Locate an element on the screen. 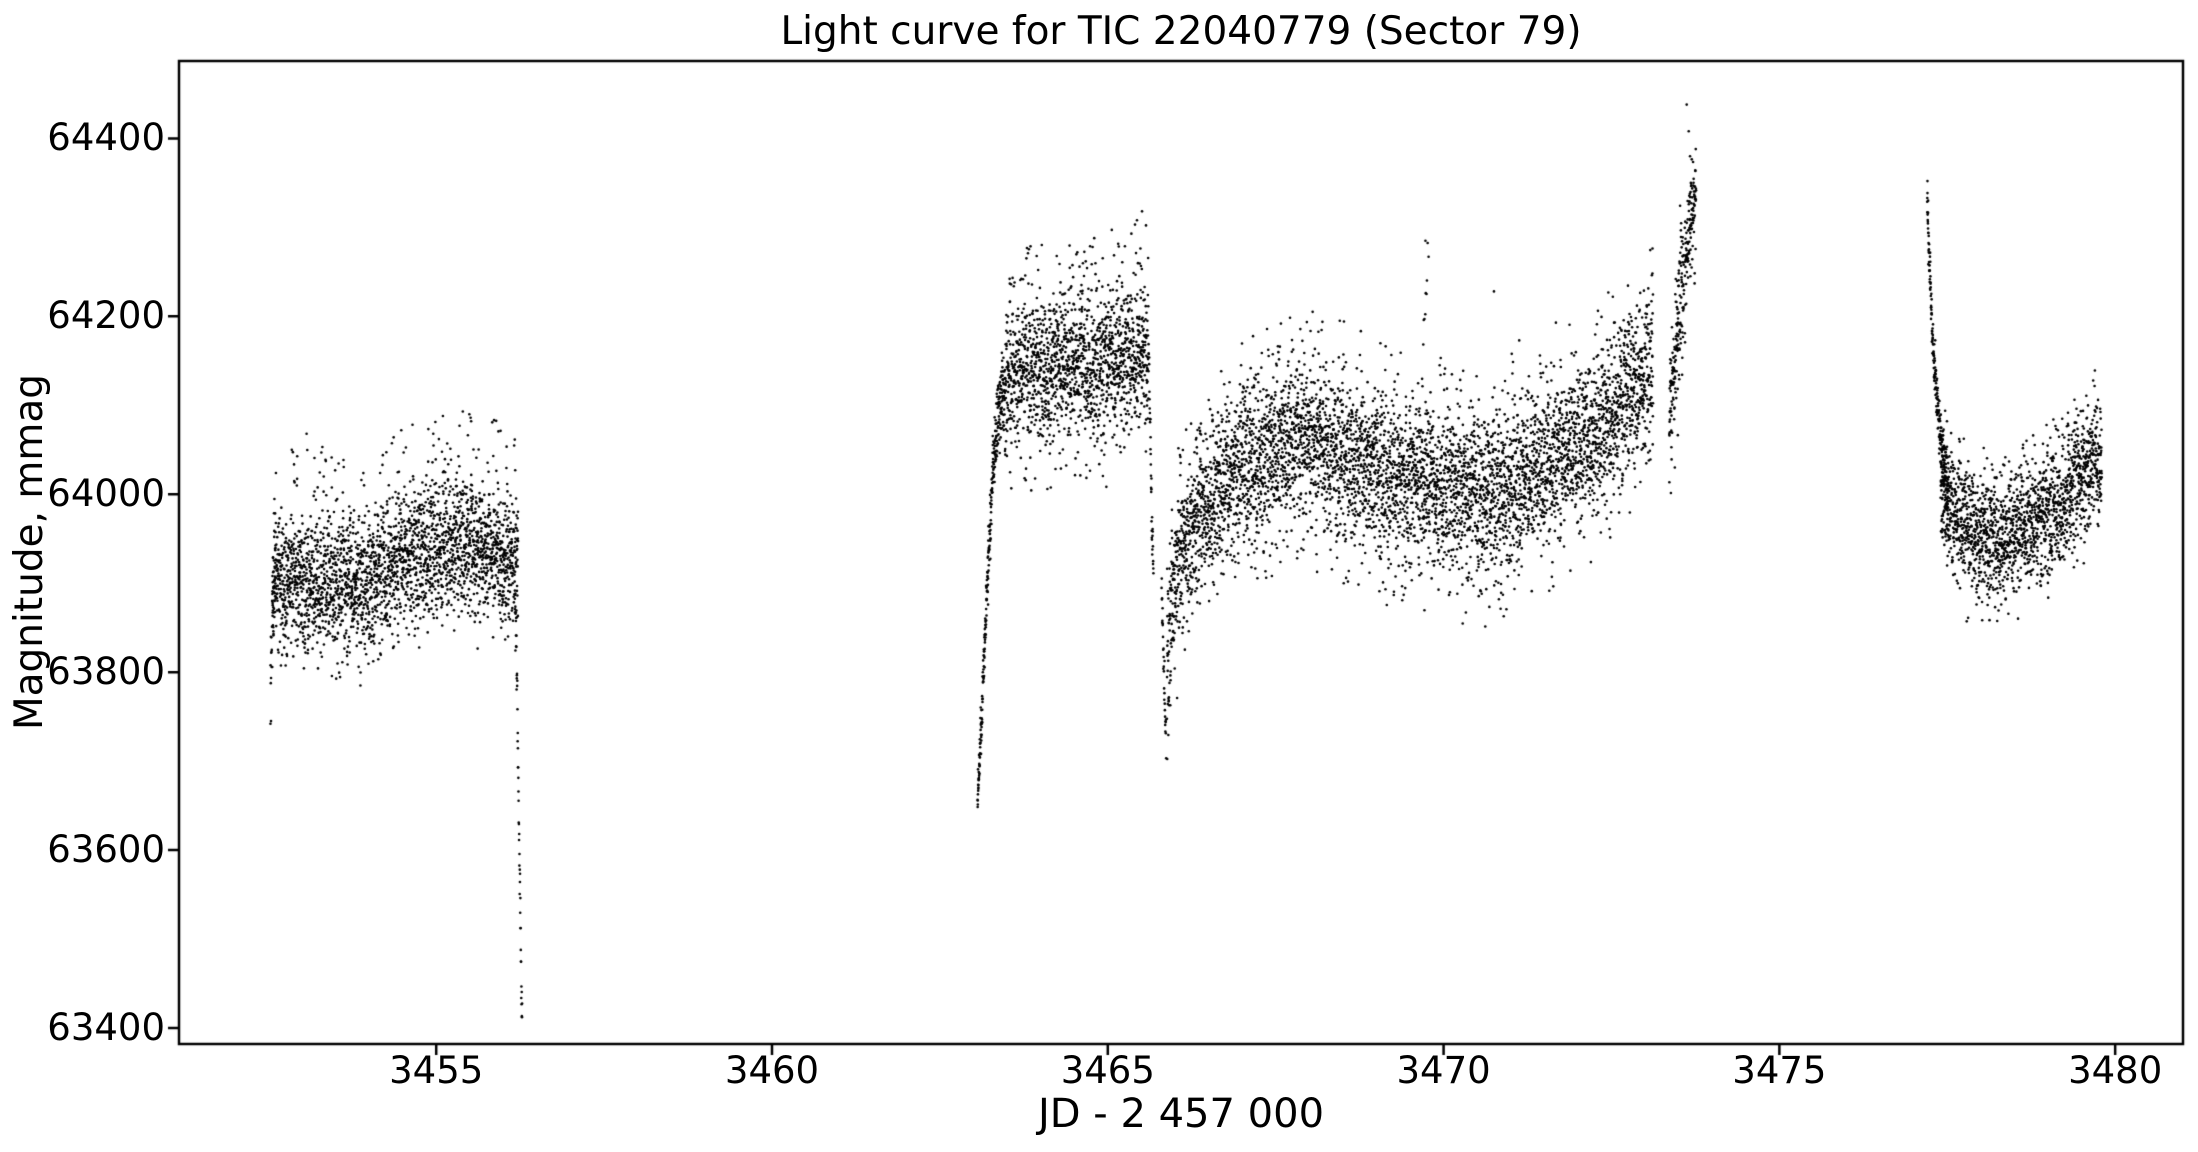 The image size is (2198, 1152). y-tick-label: 64400 is located at coordinates (106, 138).